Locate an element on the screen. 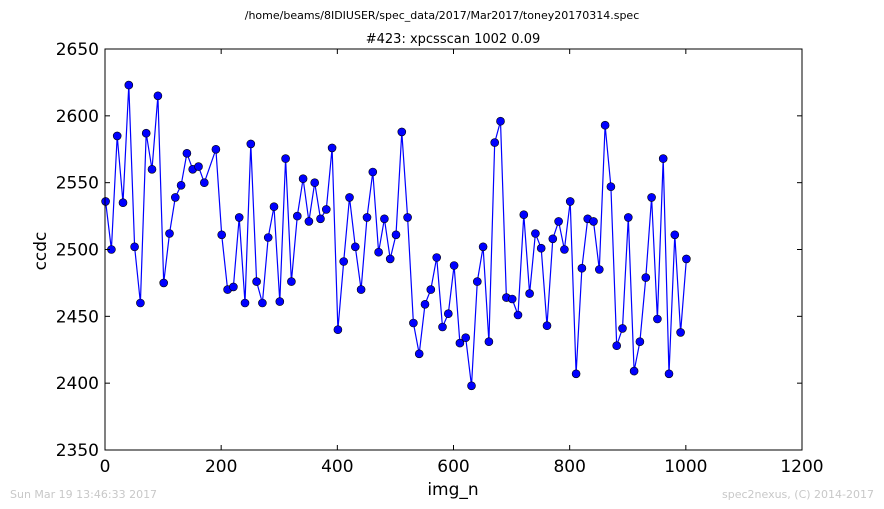 Image resolution: width=884 pixels, height=509 pixels. y-axis-label: ccdc is located at coordinates (41, 251).